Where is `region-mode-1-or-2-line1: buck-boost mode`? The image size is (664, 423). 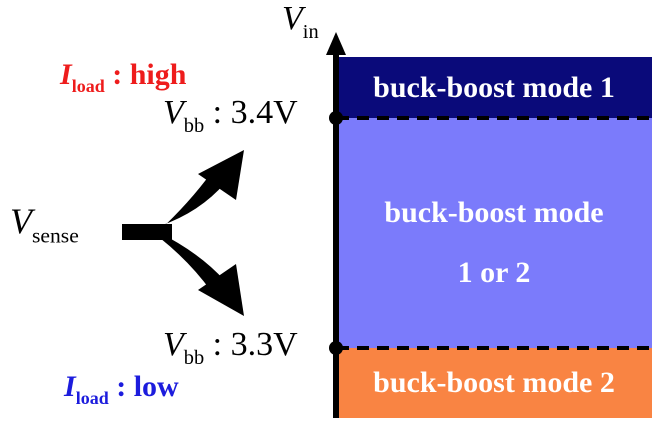 region-mode-1-or-2-line1: buck-boost mode is located at coordinates (494, 212).